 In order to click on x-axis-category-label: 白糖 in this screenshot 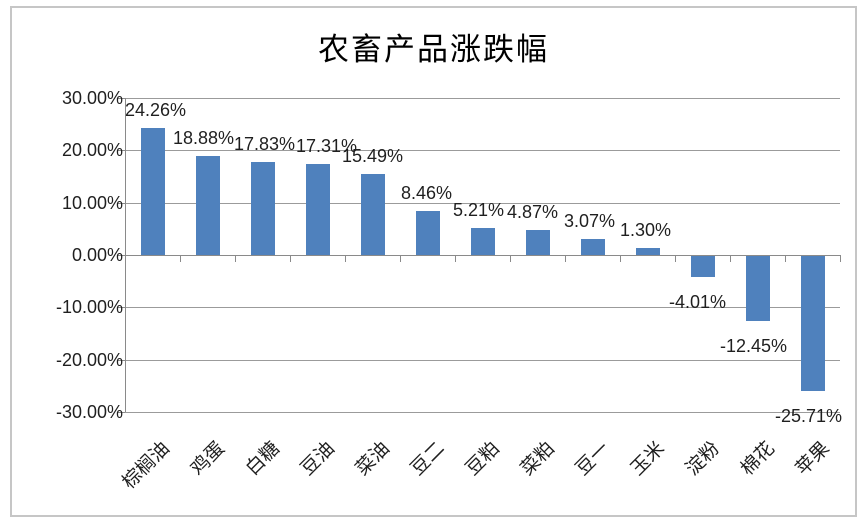, I will do `click(262, 458)`.